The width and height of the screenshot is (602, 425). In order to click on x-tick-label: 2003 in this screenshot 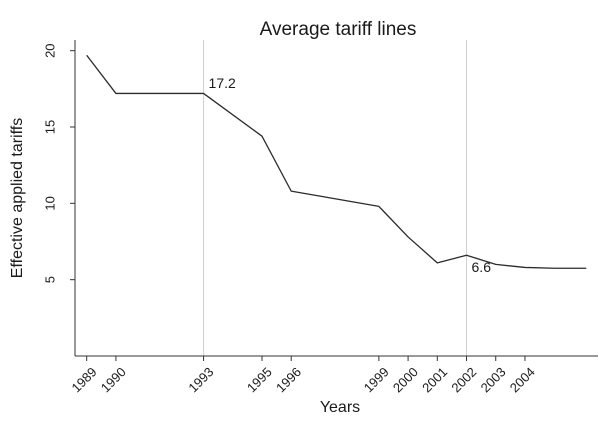, I will do `click(493, 379)`.